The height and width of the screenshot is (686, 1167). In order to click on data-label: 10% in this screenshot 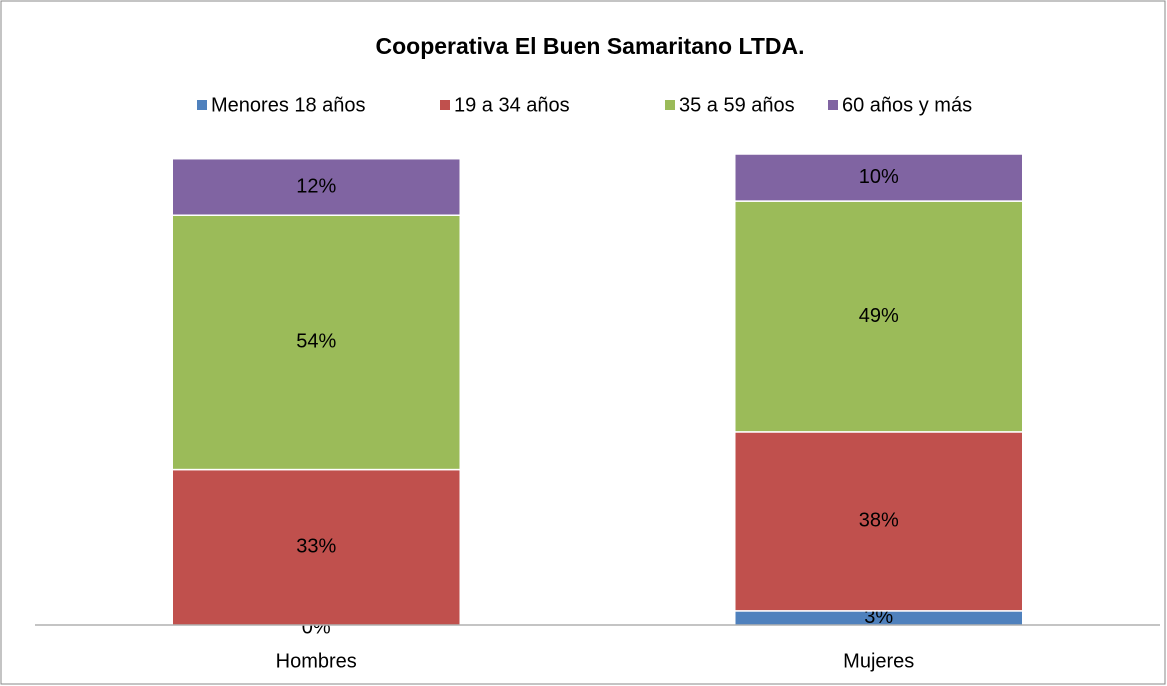, I will do `click(879, 177)`.